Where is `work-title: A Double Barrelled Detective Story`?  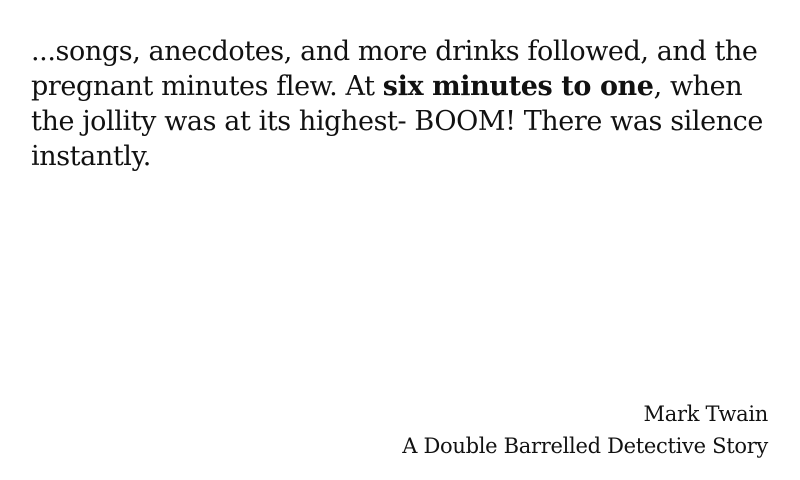
work-title: A Double Barrelled Detective Story is located at coordinates (585, 446).